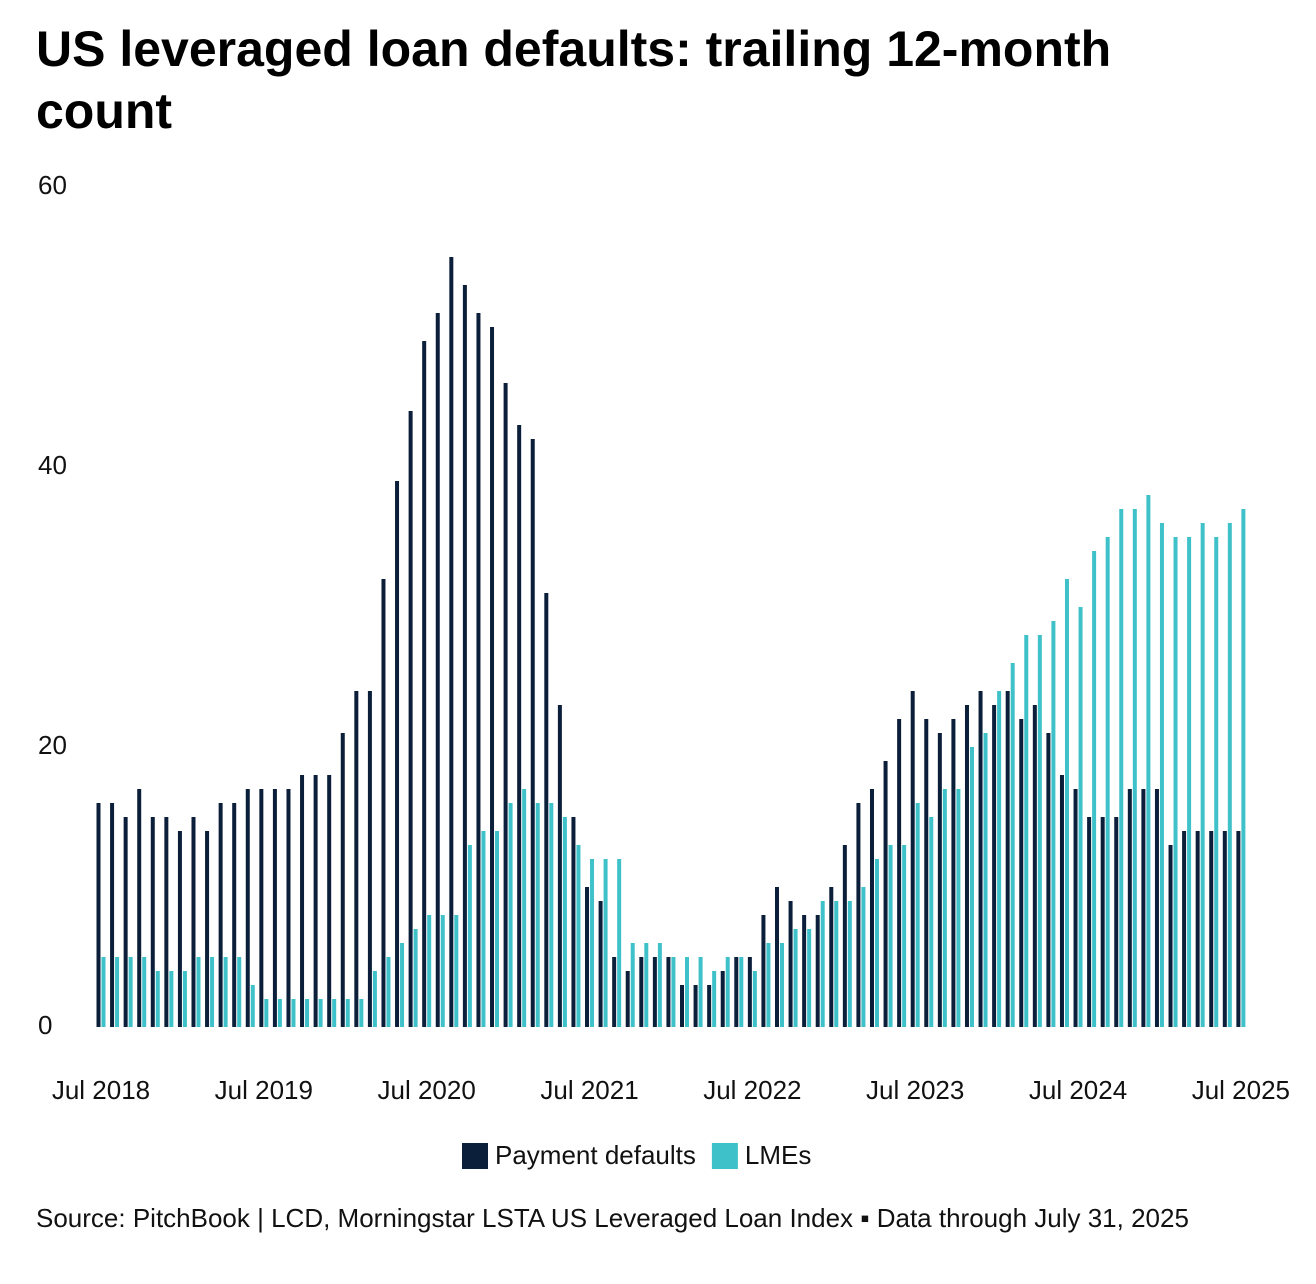 Image resolution: width=1316 pixels, height=1284 pixels. I want to click on x-tick-label: Jul 2024, so click(1078, 1090).